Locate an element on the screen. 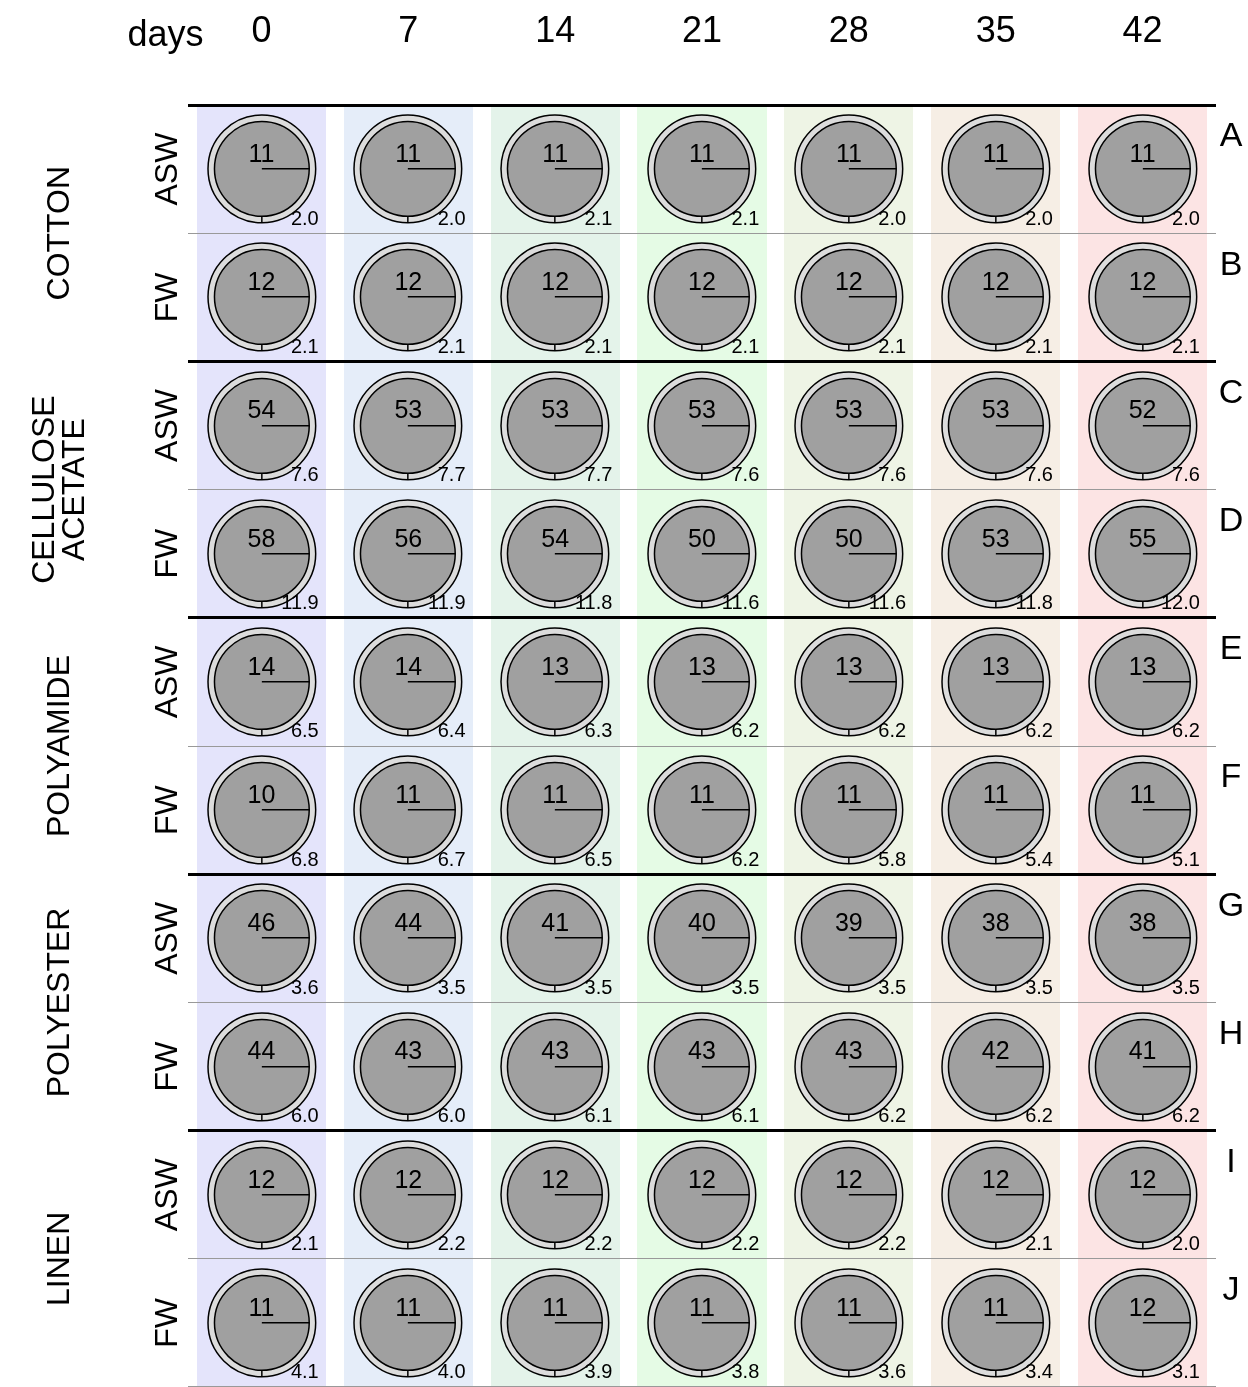 This screenshot has width=1248, height=1387. annotation: 4.0 is located at coordinates (451, 1371).